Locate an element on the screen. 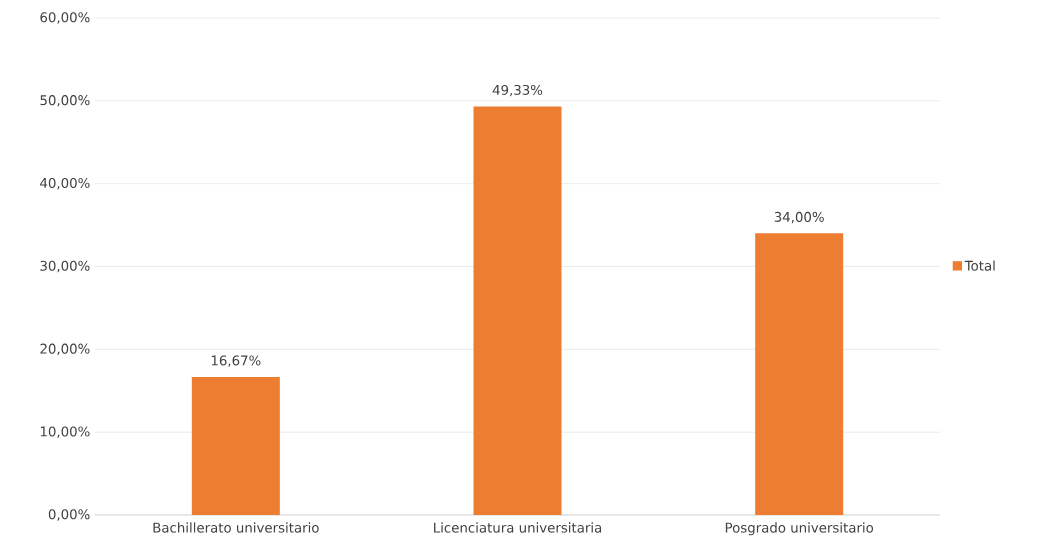 The image size is (1040, 554). y-tick-label: 50,00% is located at coordinates (65, 101).